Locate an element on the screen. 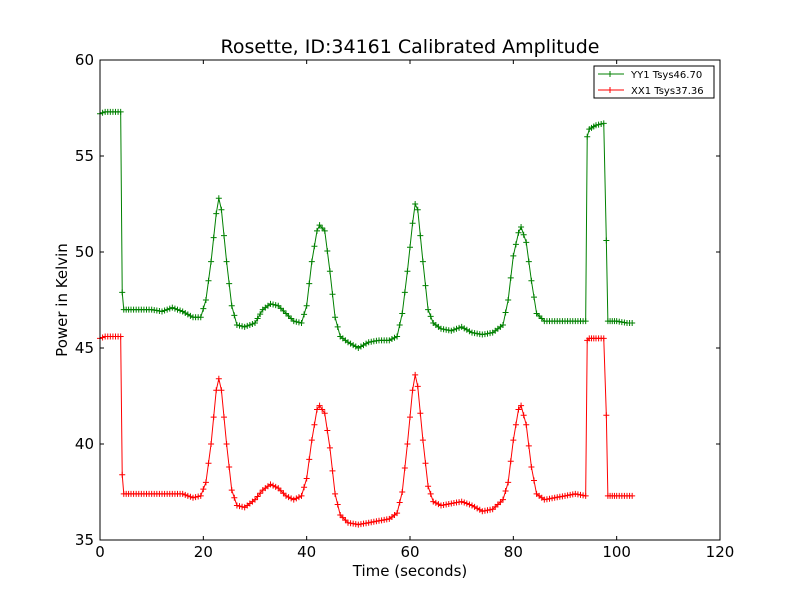 The image size is (800, 600). legend-entry-yy1: YY1 Tsys46.70 is located at coordinates (650, 75).